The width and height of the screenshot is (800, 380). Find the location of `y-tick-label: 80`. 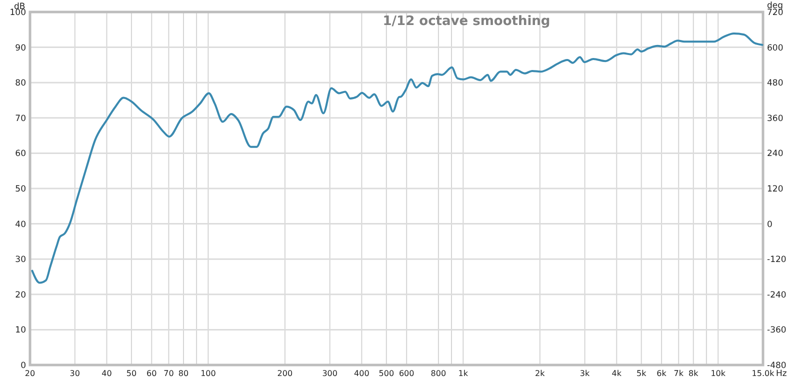

y-tick-label: 80 is located at coordinates (20, 83).